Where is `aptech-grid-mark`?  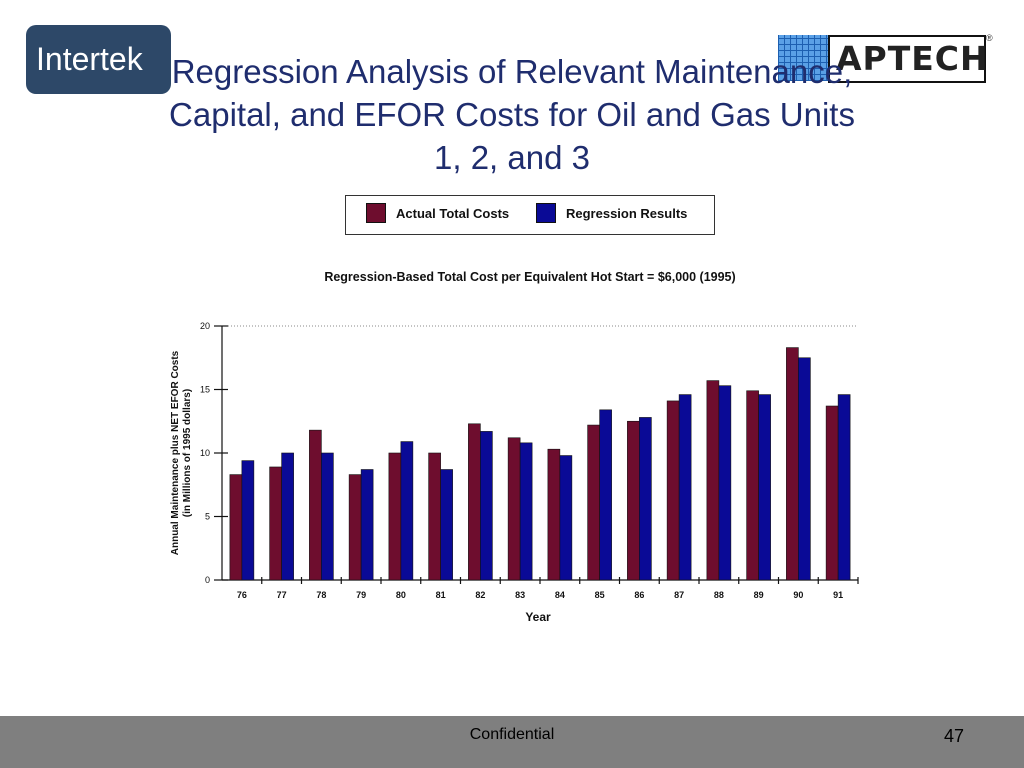 aptech-grid-mark is located at coordinates (804, 58).